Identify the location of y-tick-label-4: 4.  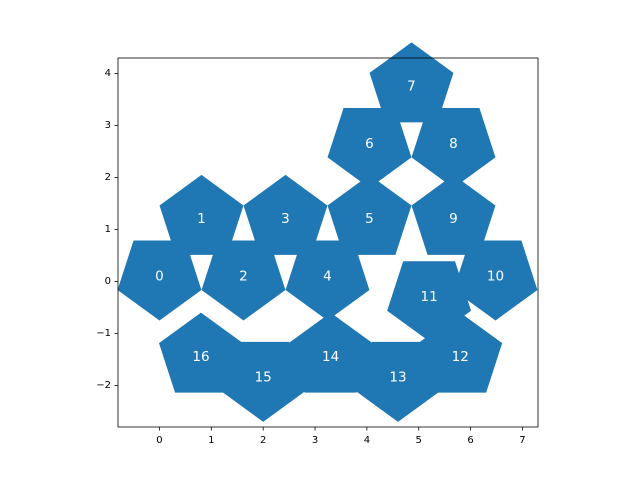
(108, 73).